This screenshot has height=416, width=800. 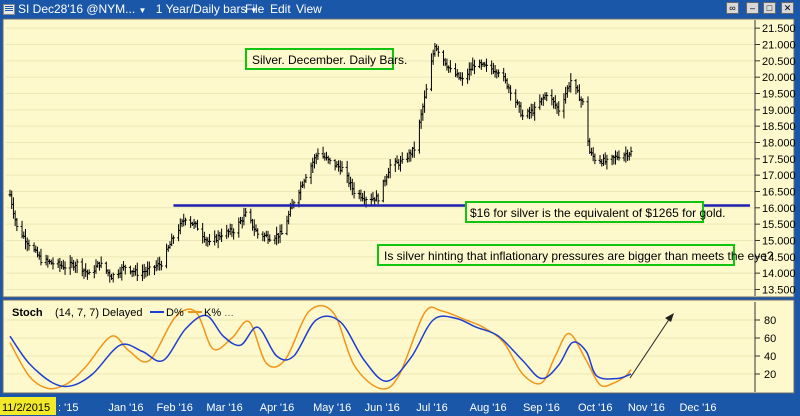 What do you see at coordinates (309, 9) in the screenshot?
I see `menu-view: View` at bounding box center [309, 9].